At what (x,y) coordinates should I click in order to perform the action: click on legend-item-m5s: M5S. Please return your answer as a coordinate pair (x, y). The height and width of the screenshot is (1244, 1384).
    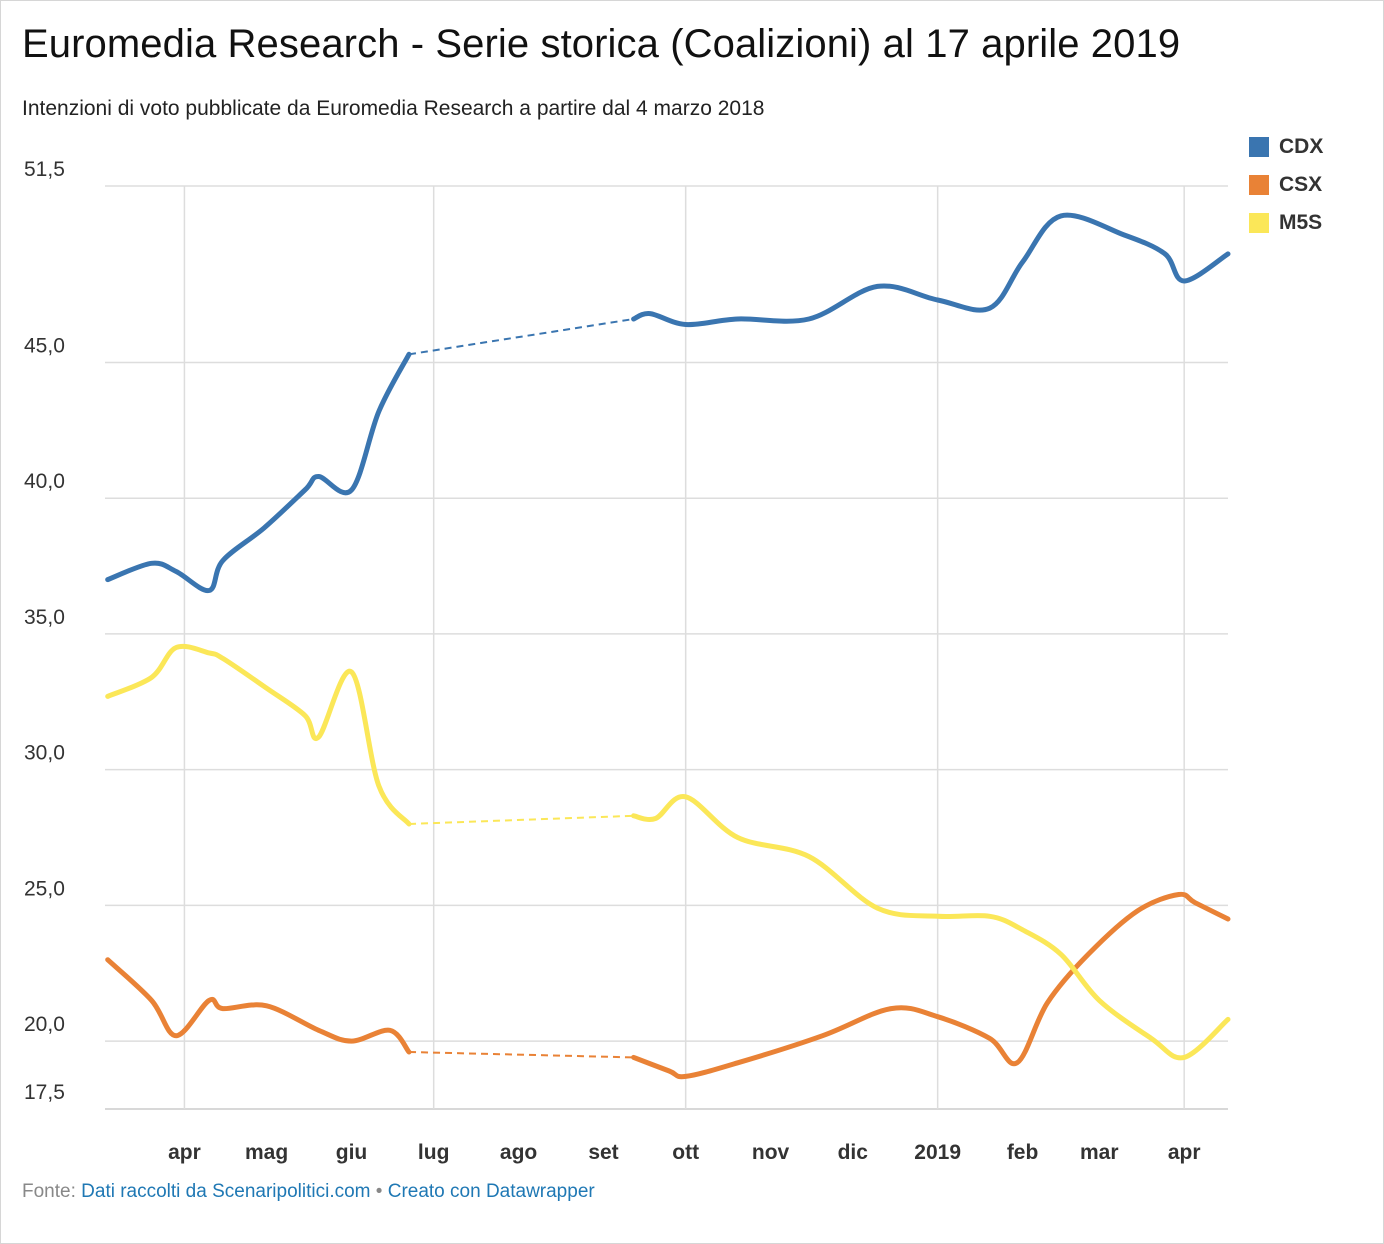
    Looking at the image, I should click on (1286, 223).